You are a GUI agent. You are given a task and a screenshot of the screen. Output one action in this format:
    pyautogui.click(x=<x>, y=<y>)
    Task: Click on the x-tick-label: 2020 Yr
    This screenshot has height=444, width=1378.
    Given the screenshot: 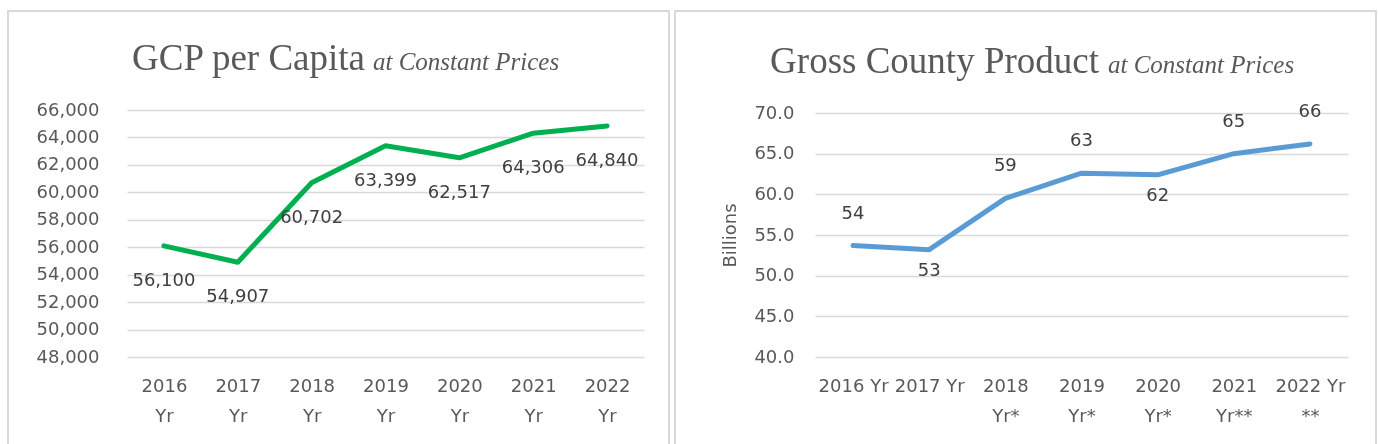 What is the action you would take?
    pyautogui.click(x=459, y=400)
    